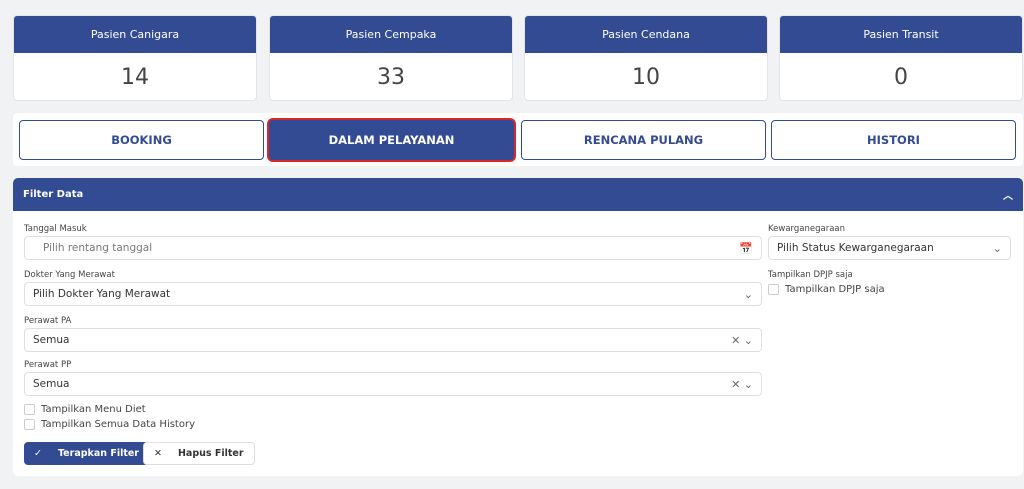  I want to click on filter-title: Filter Data, so click(53, 194).